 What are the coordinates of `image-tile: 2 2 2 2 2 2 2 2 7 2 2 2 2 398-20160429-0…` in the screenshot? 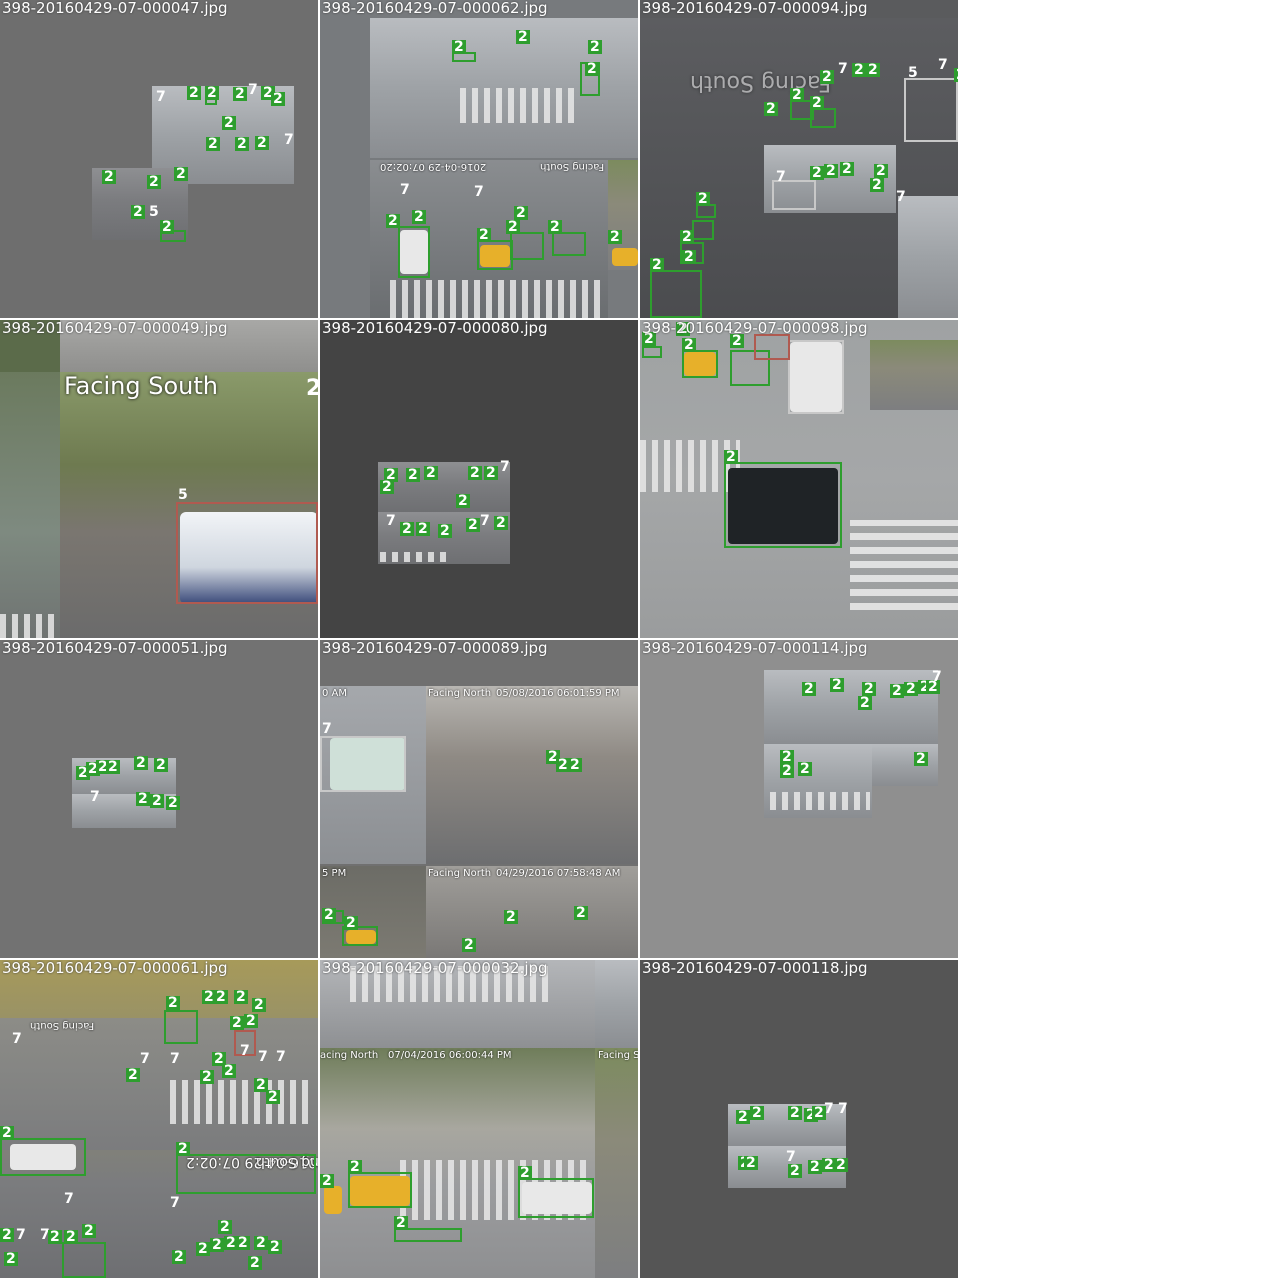 It's located at (799, 799).